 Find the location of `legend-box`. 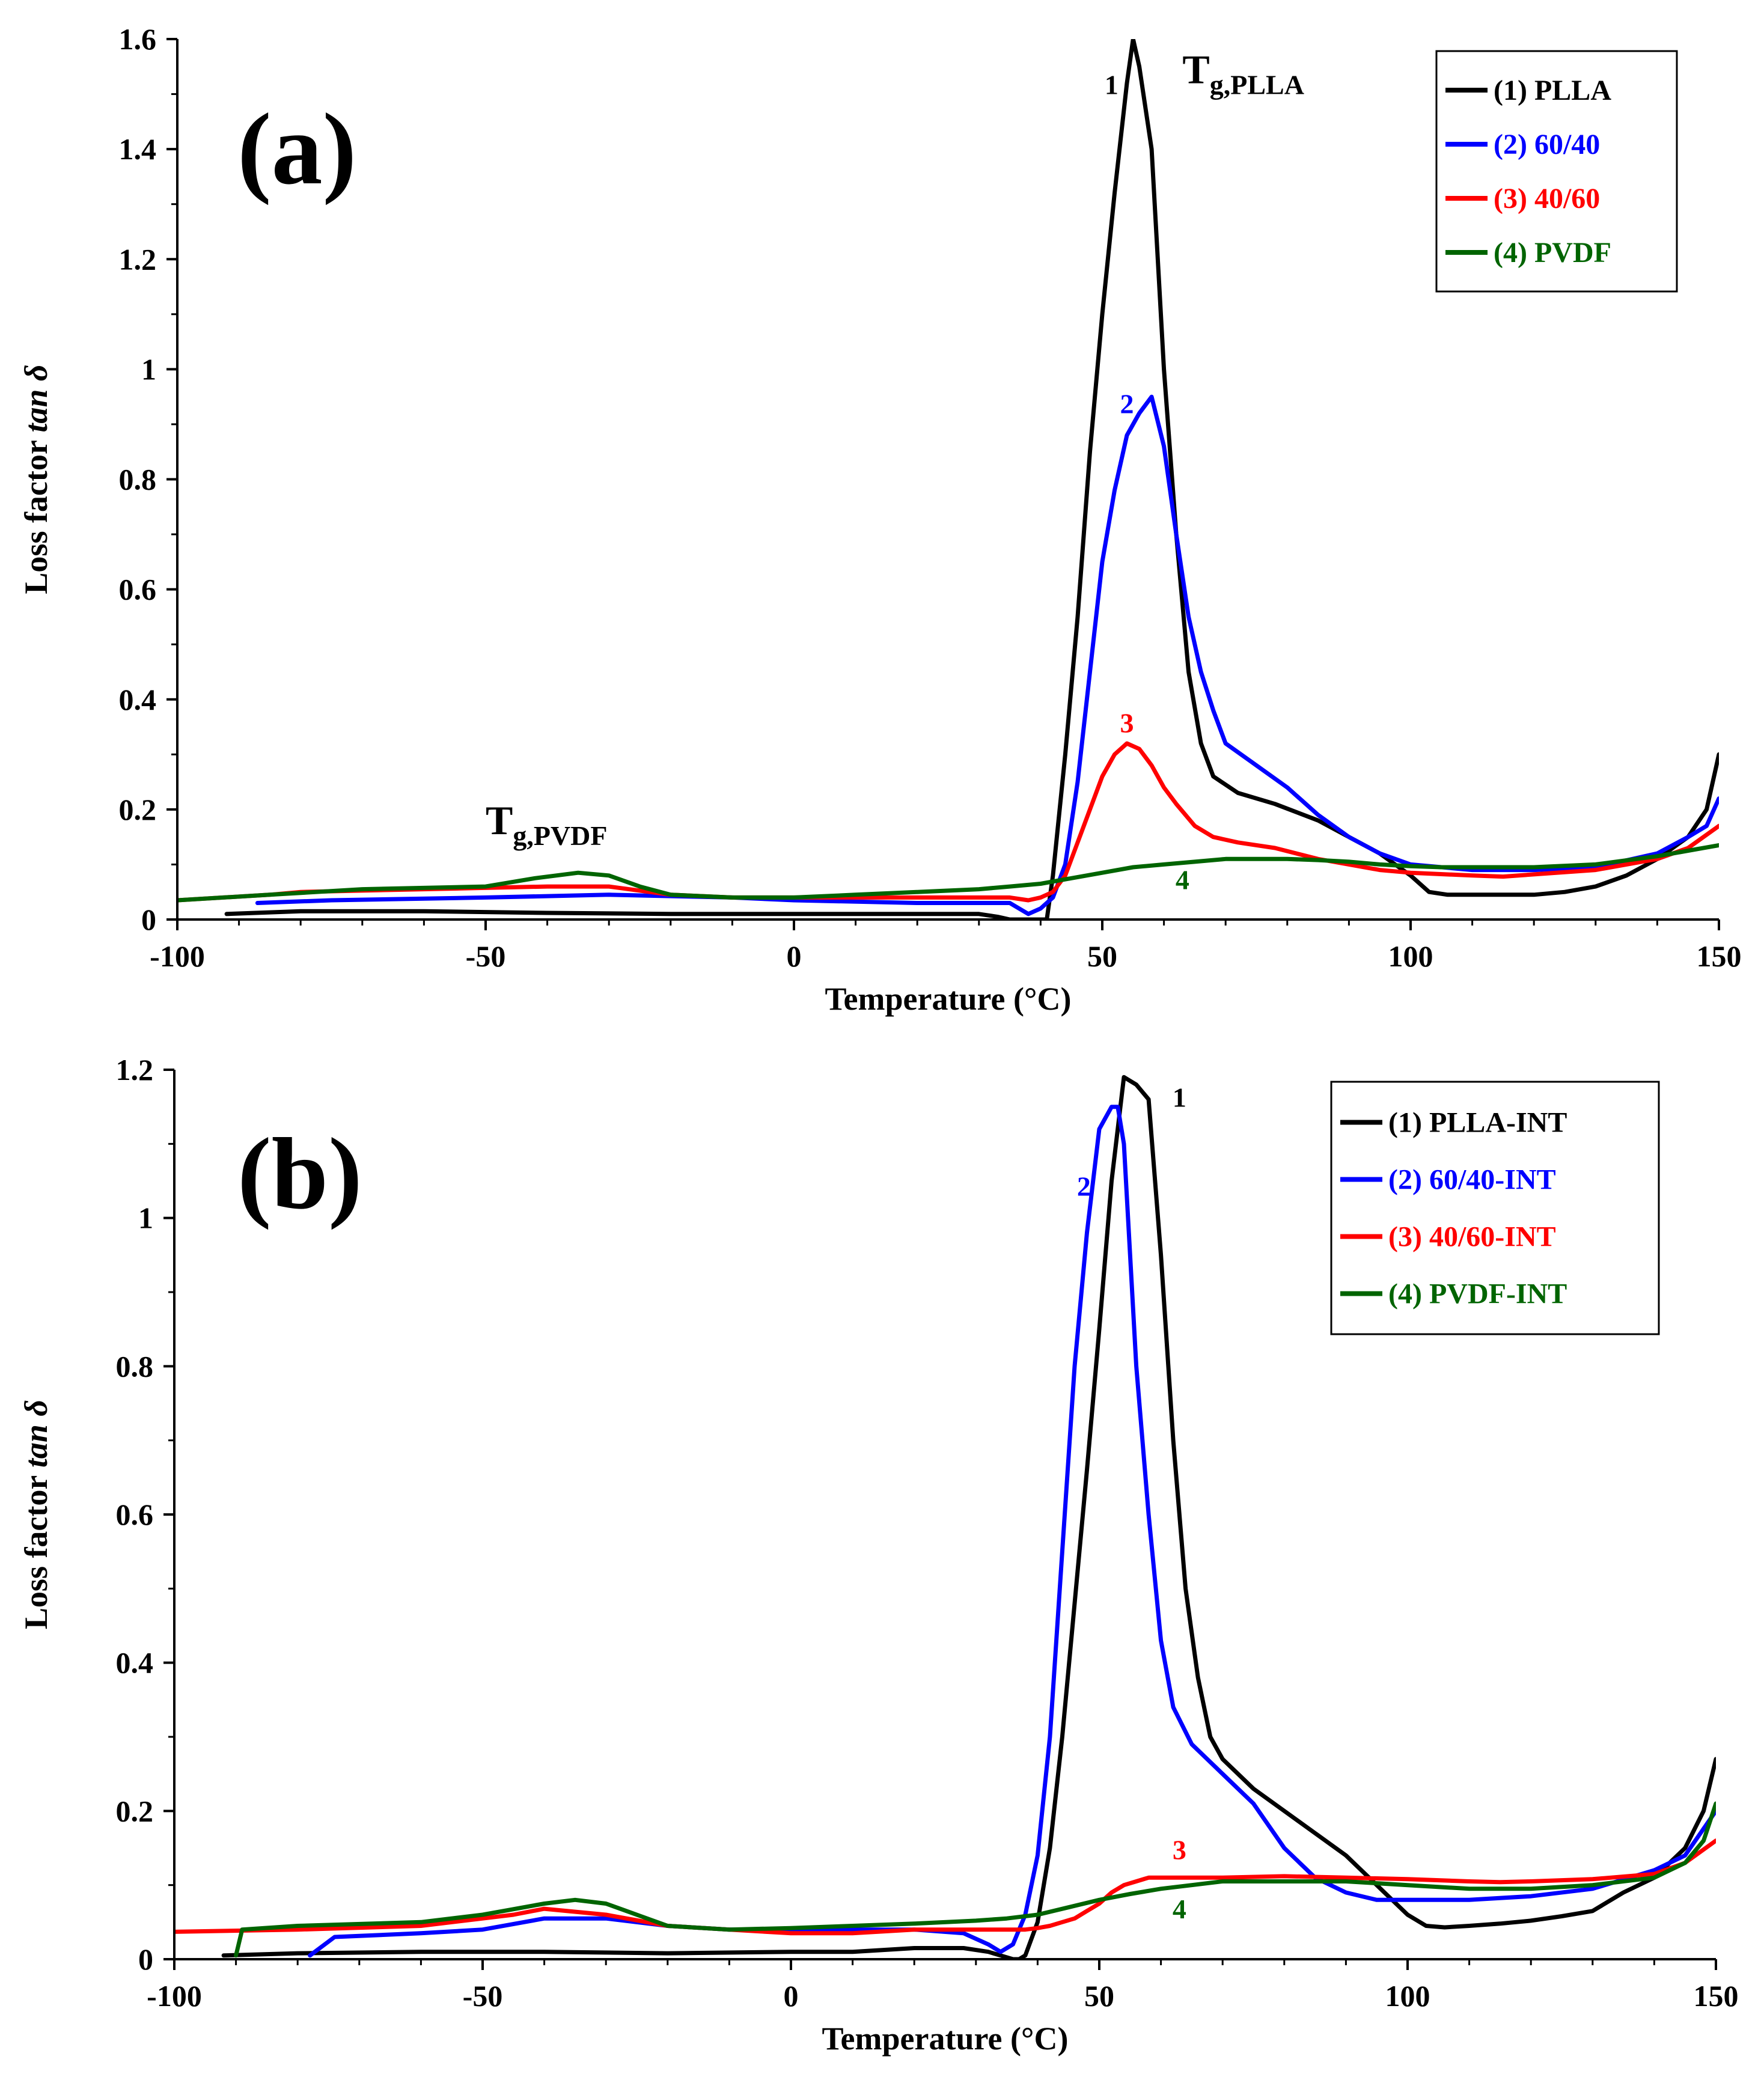

legend-box is located at coordinates (1495, 1208).